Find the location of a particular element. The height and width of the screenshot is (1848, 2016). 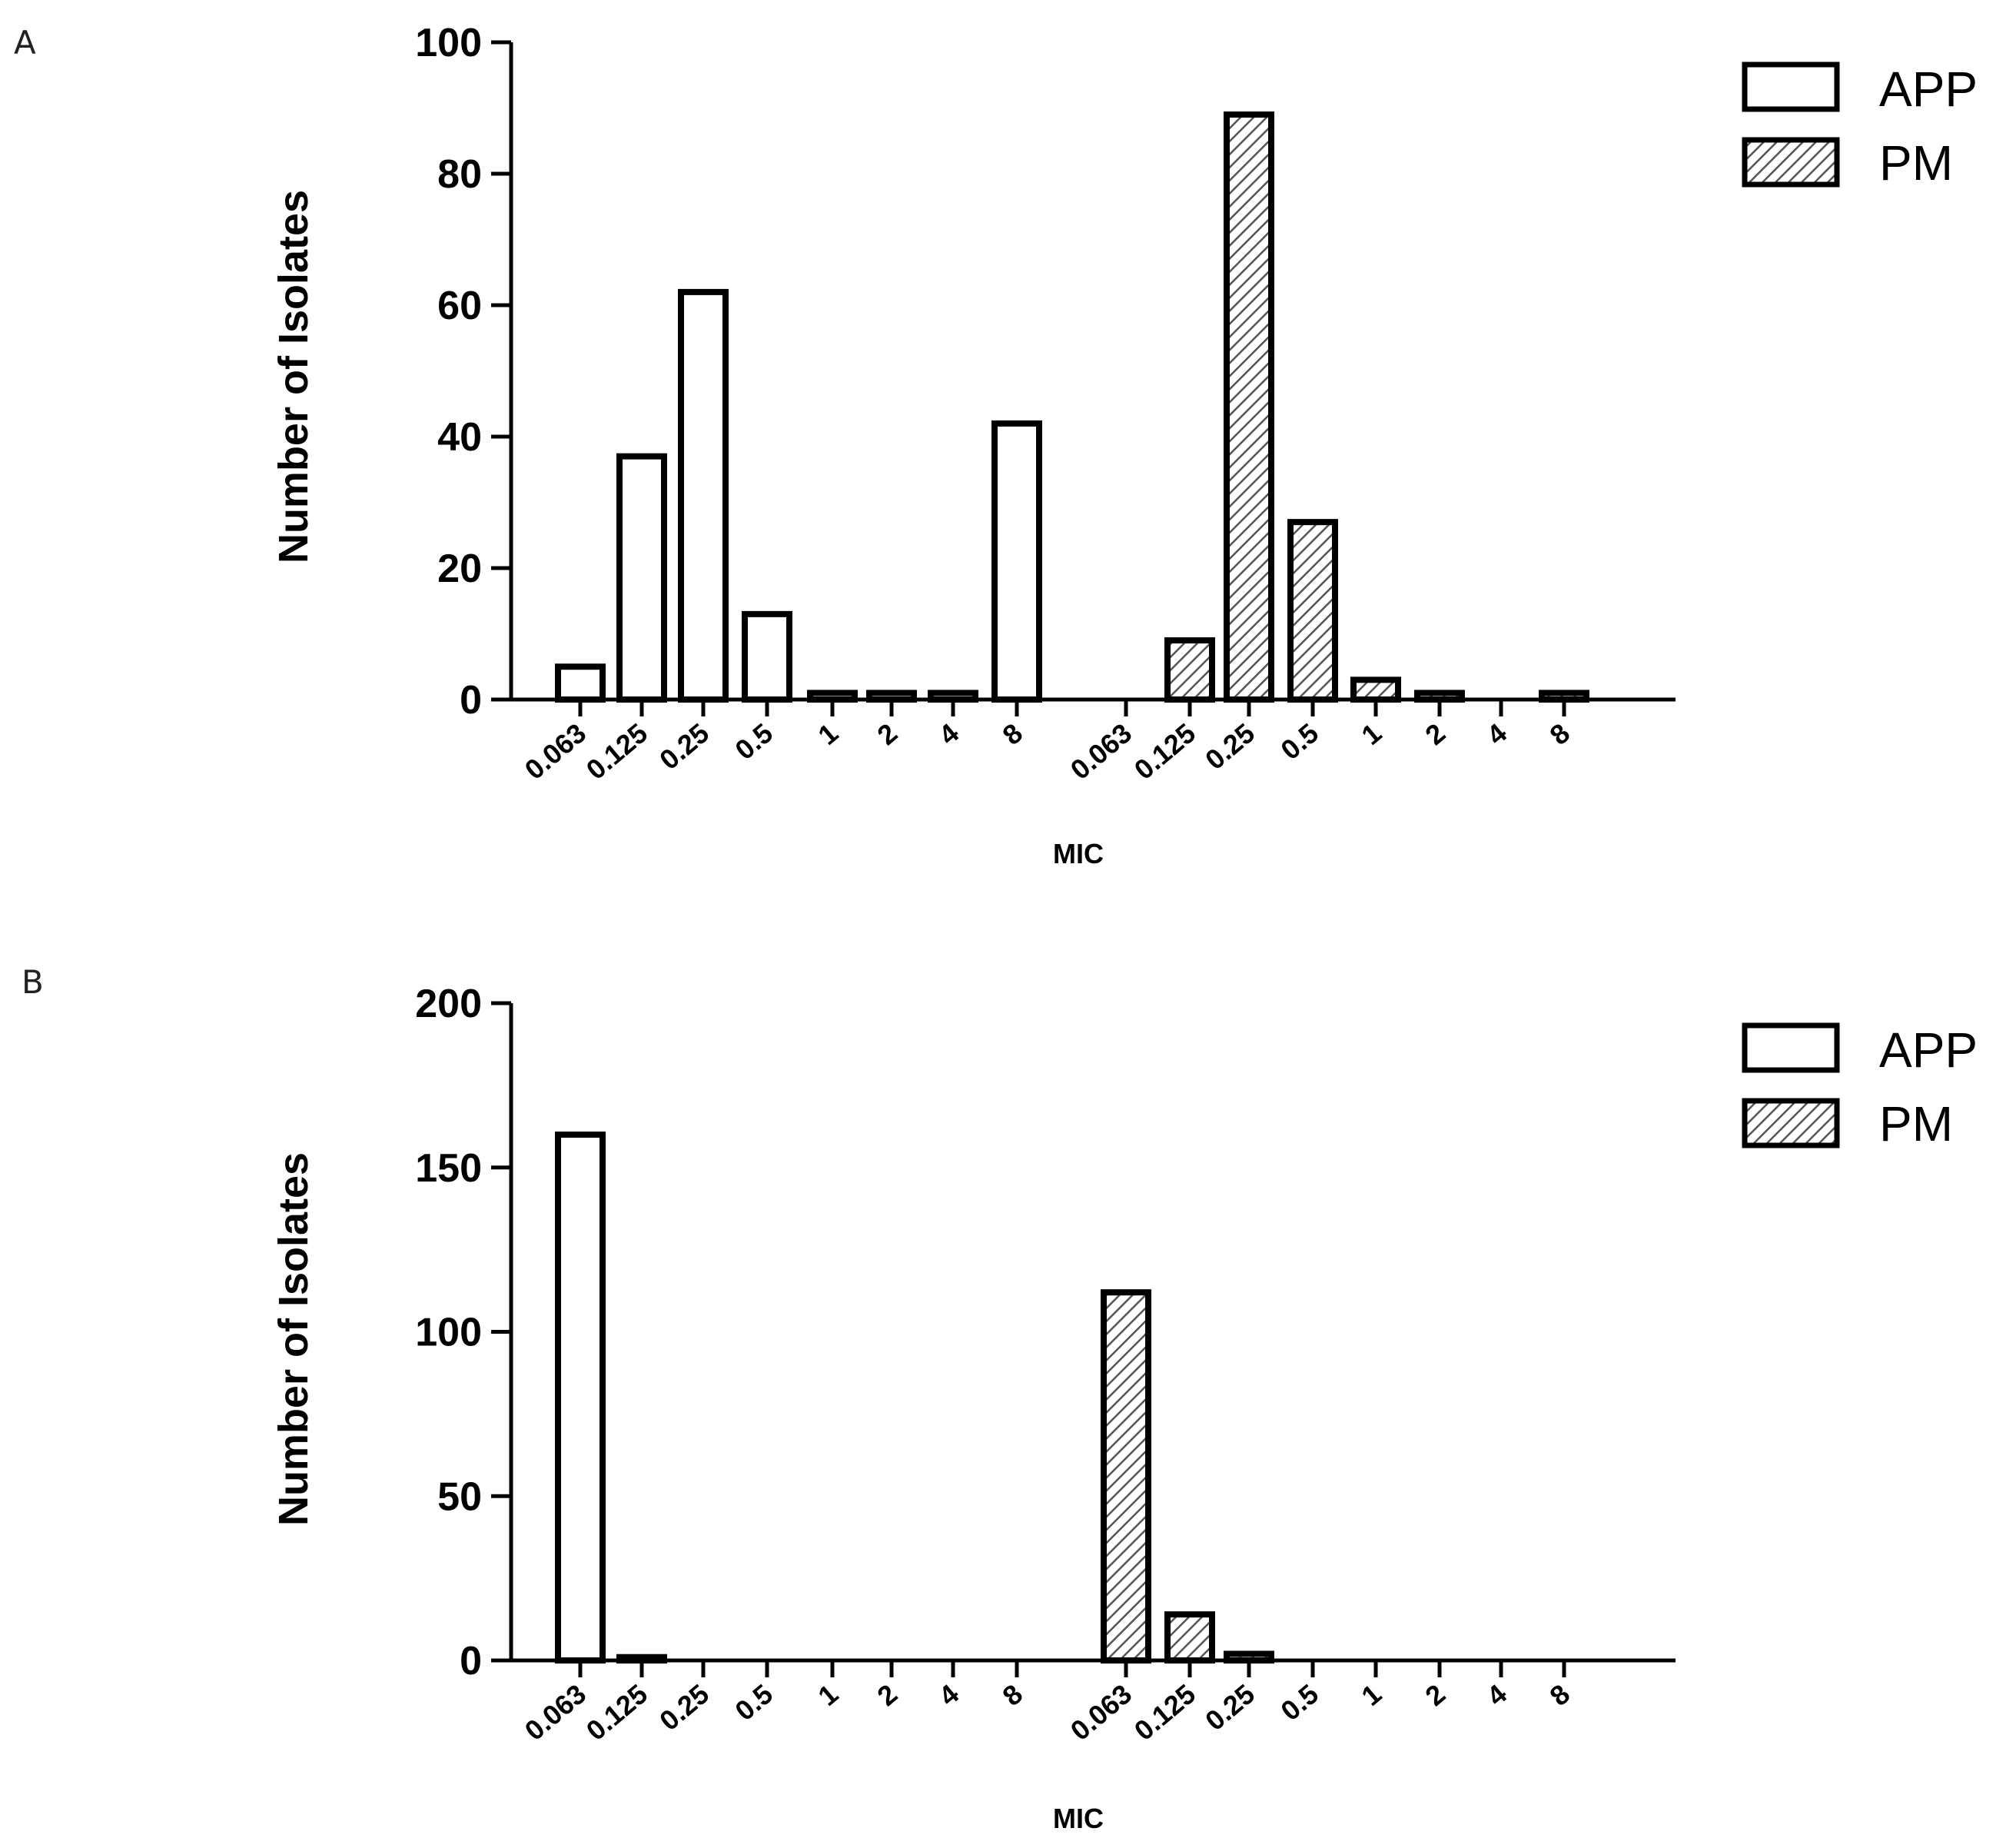

y-tick-label: 20 is located at coordinates (459, 569).